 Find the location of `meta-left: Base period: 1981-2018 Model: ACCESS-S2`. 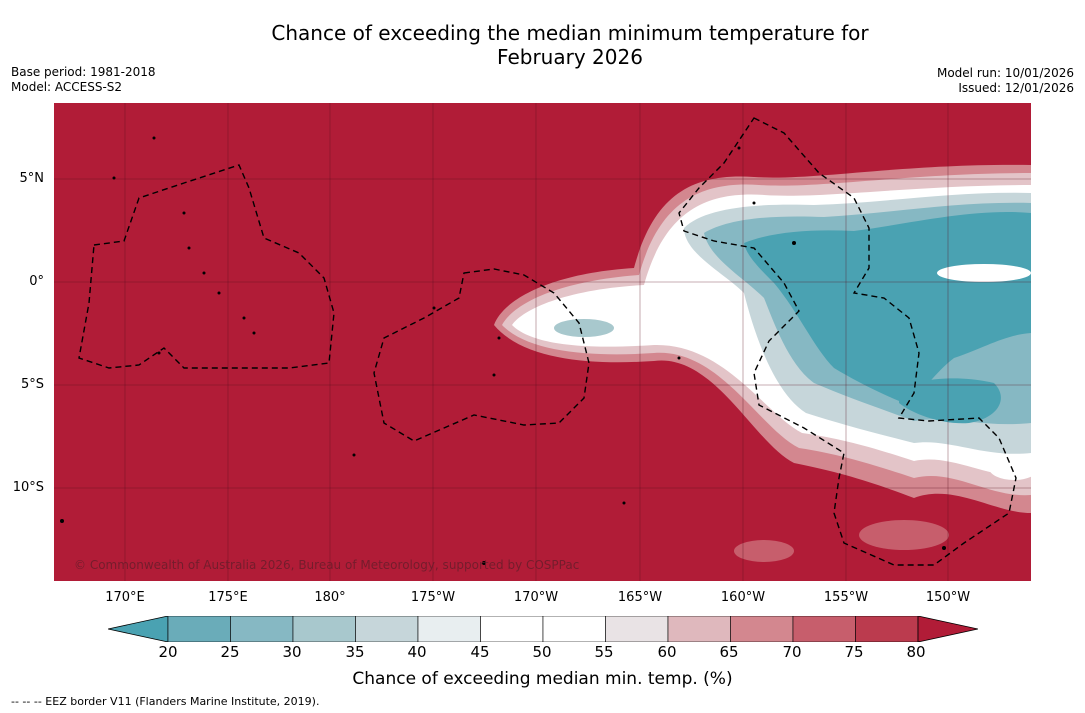

meta-left: Base period: 1981-2018 Model: ACCESS-S2 is located at coordinates (83, 80).